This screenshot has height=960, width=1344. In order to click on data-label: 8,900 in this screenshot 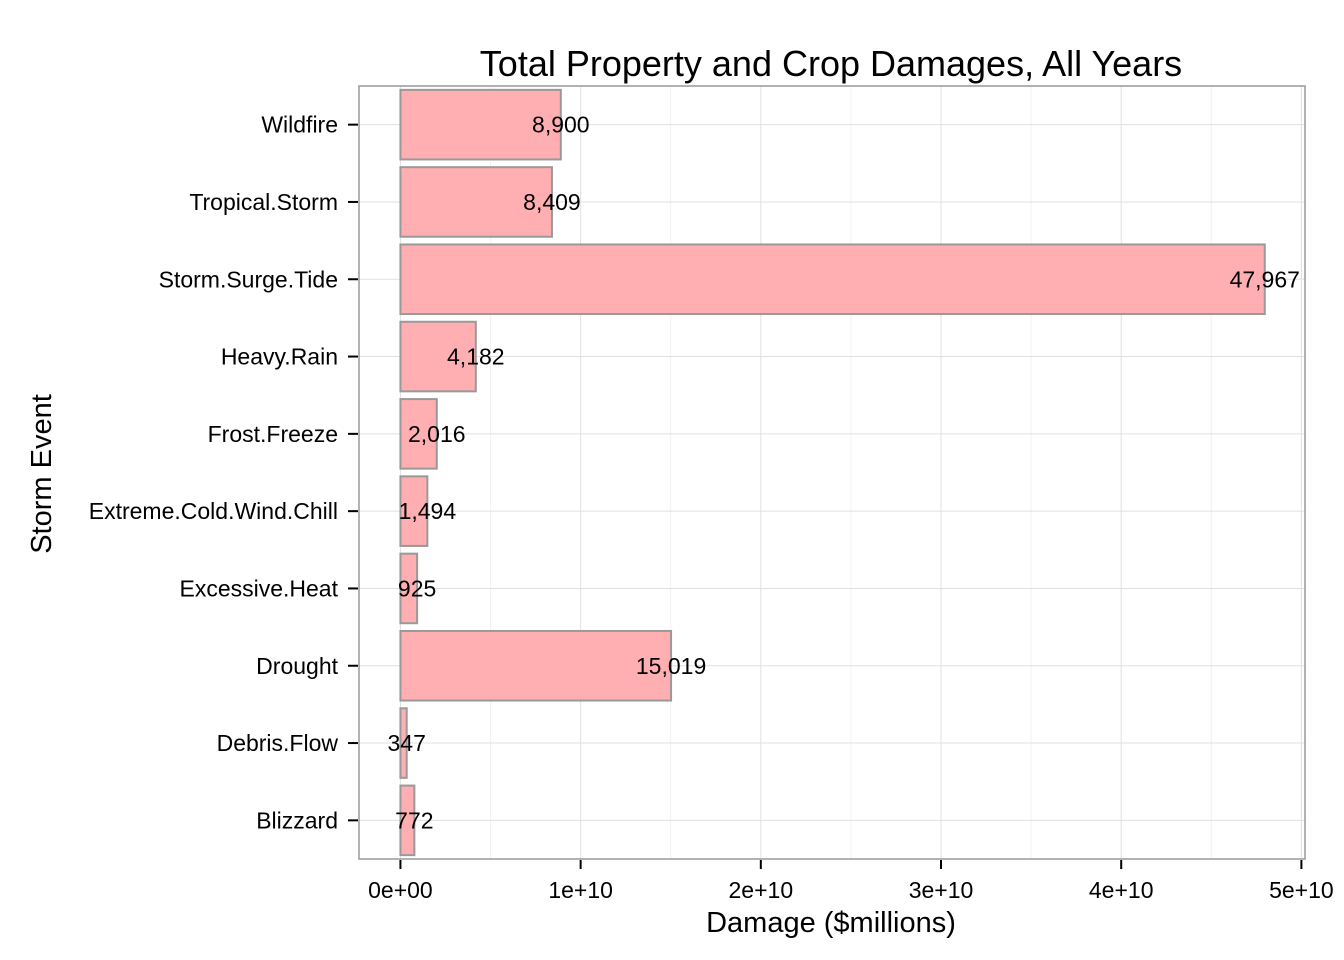, I will do `click(561, 125)`.